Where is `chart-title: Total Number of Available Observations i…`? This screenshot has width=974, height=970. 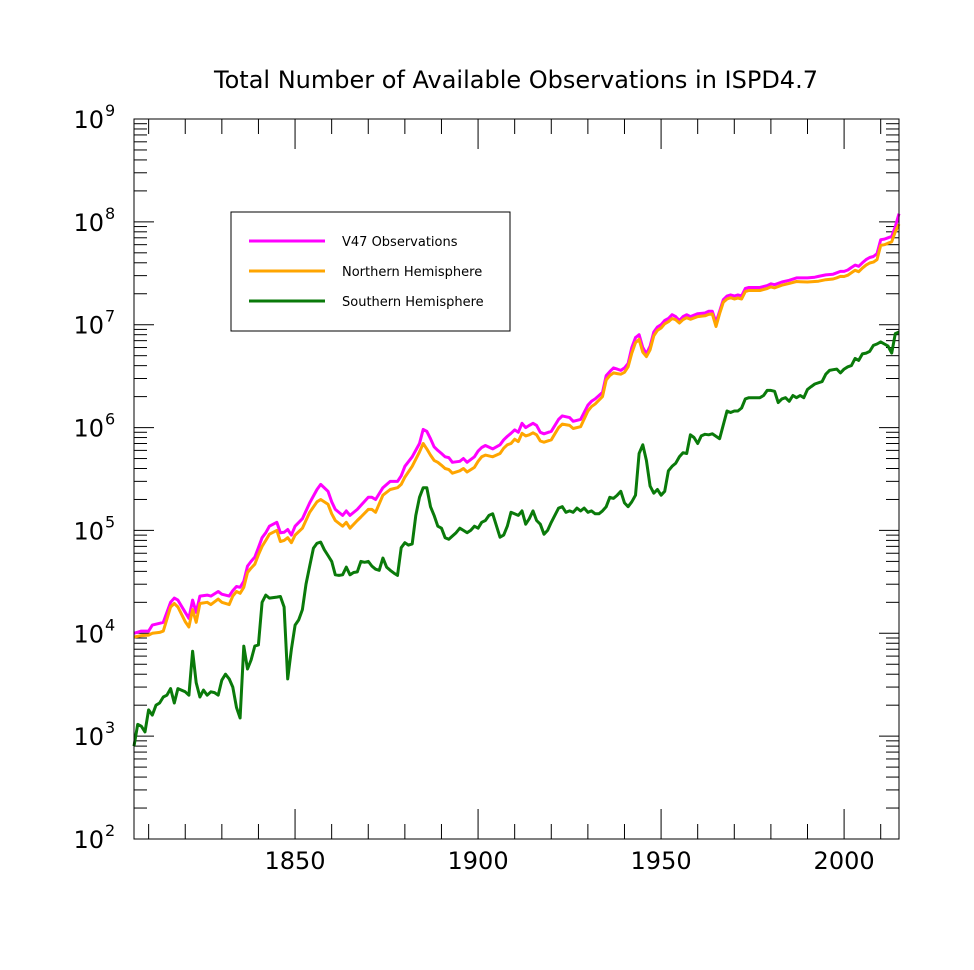 chart-title: Total Number of Available Observations i… is located at coordinates (515, 80).